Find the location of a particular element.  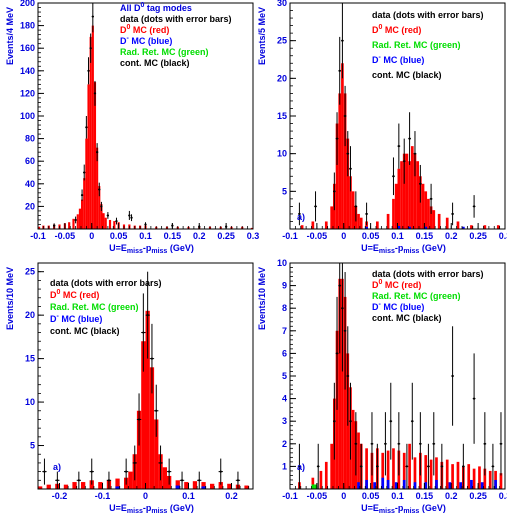

legend-superscript: 0 is located at coordinates (381, 282).